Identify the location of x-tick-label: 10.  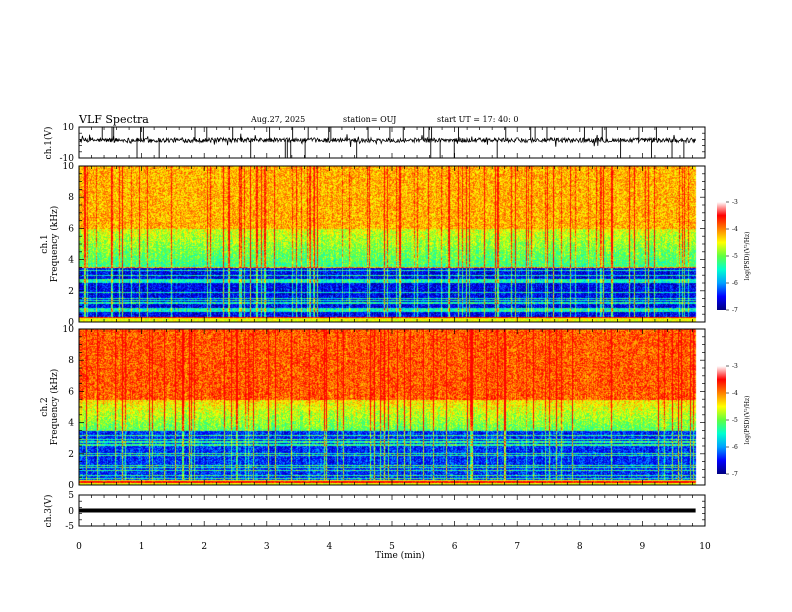
(705, 547).